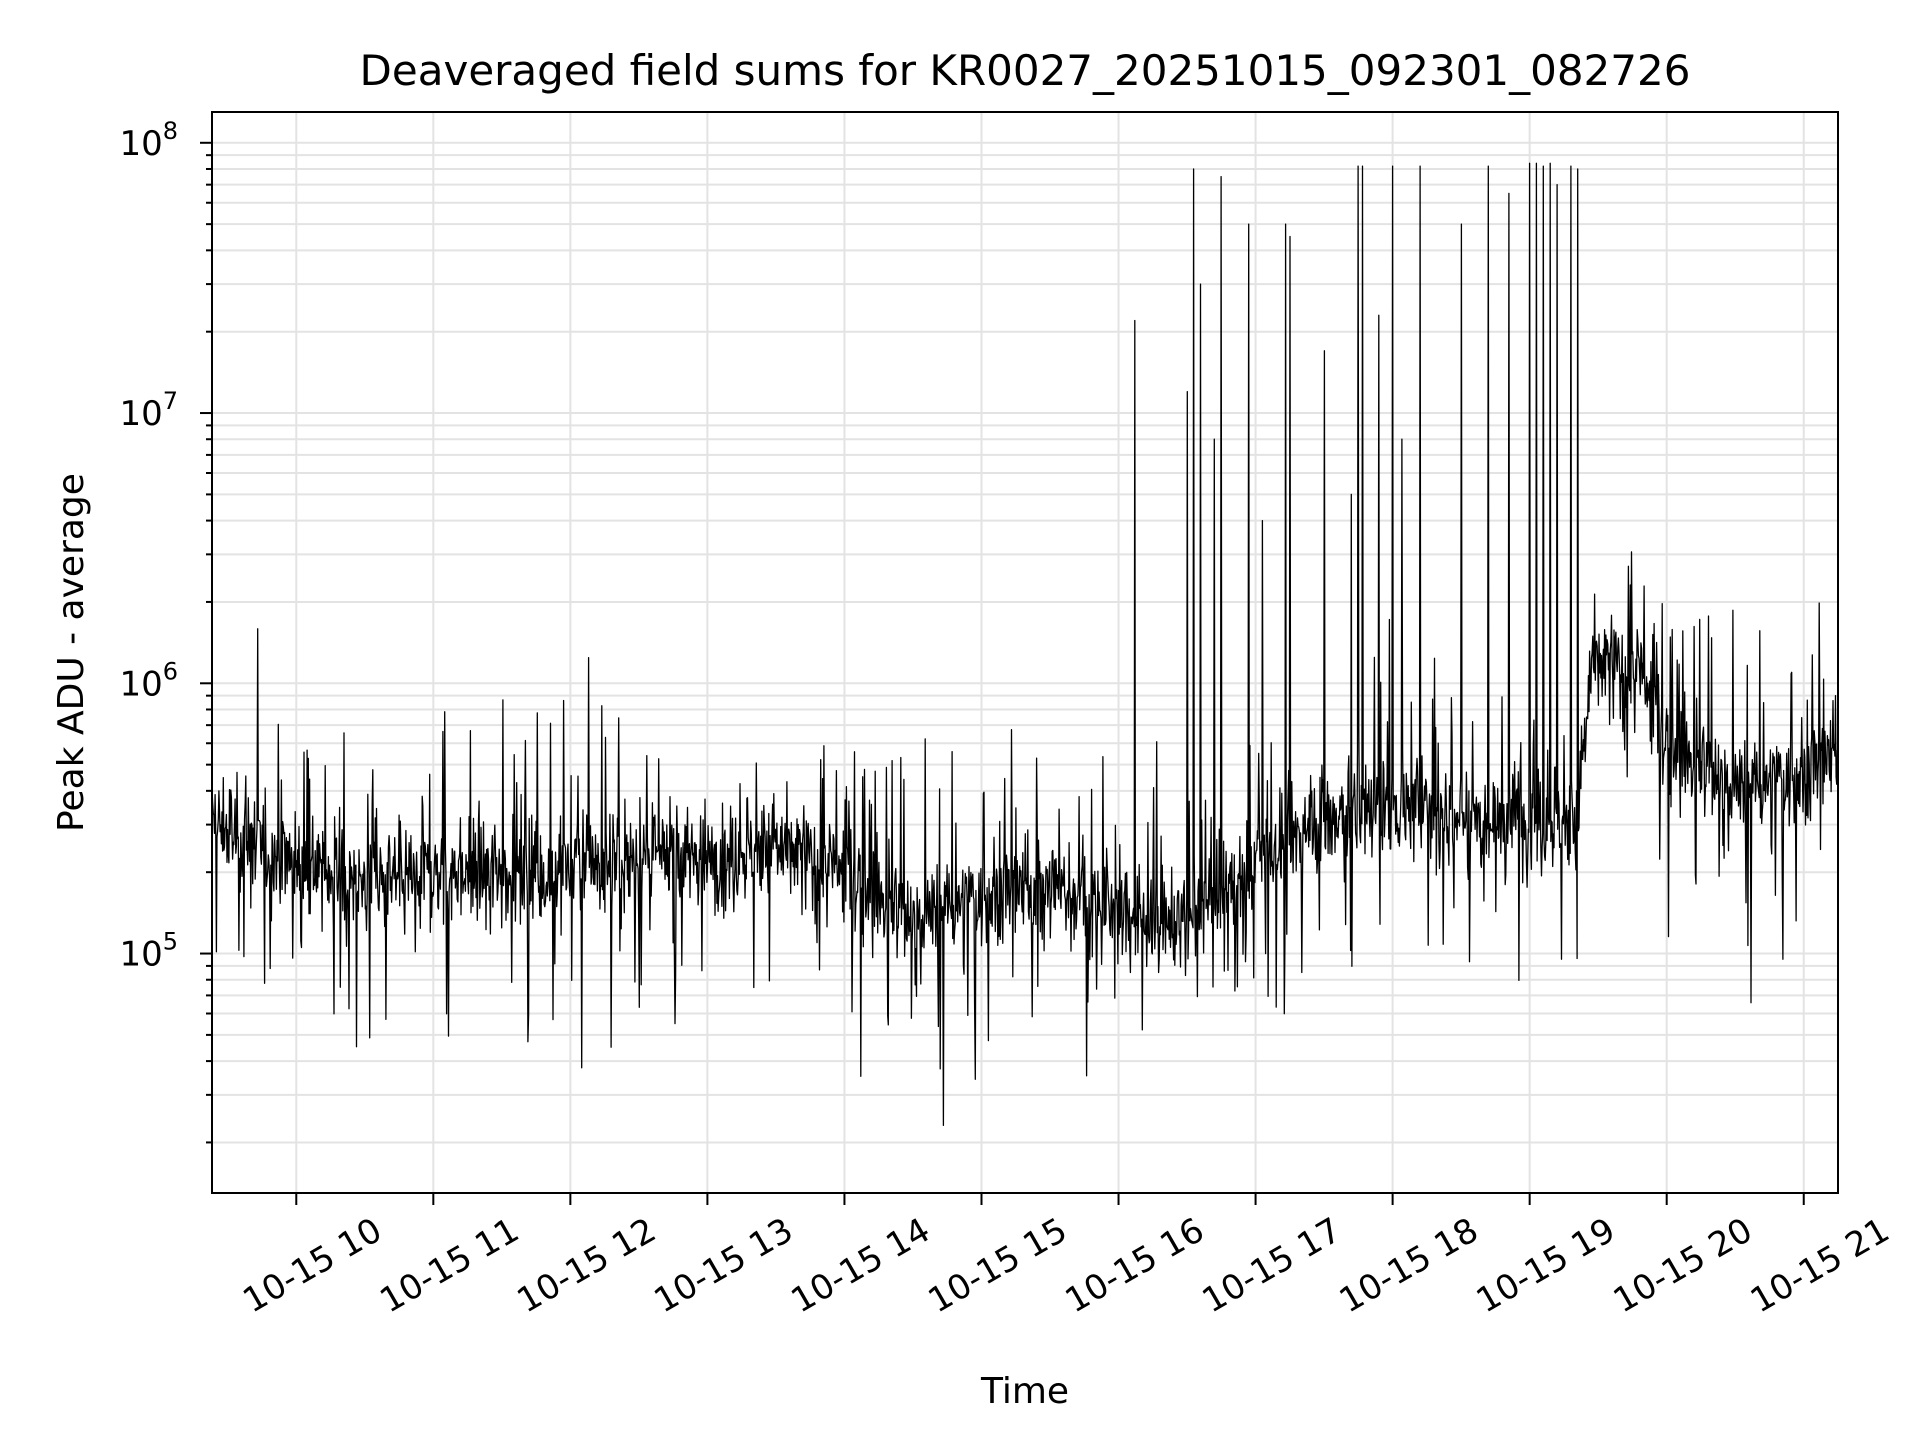  I want to click on y-tick-label: 10⁵, so click(148, 951).